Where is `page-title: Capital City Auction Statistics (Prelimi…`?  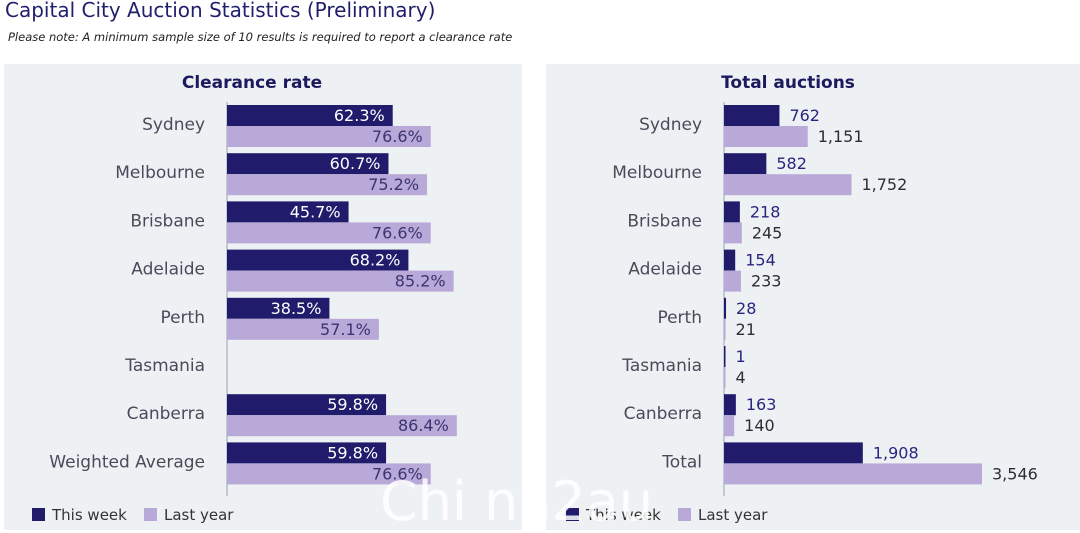 page-title: Capital City Auction Statistics (Prelimi… is located at coordinates (220, 11).